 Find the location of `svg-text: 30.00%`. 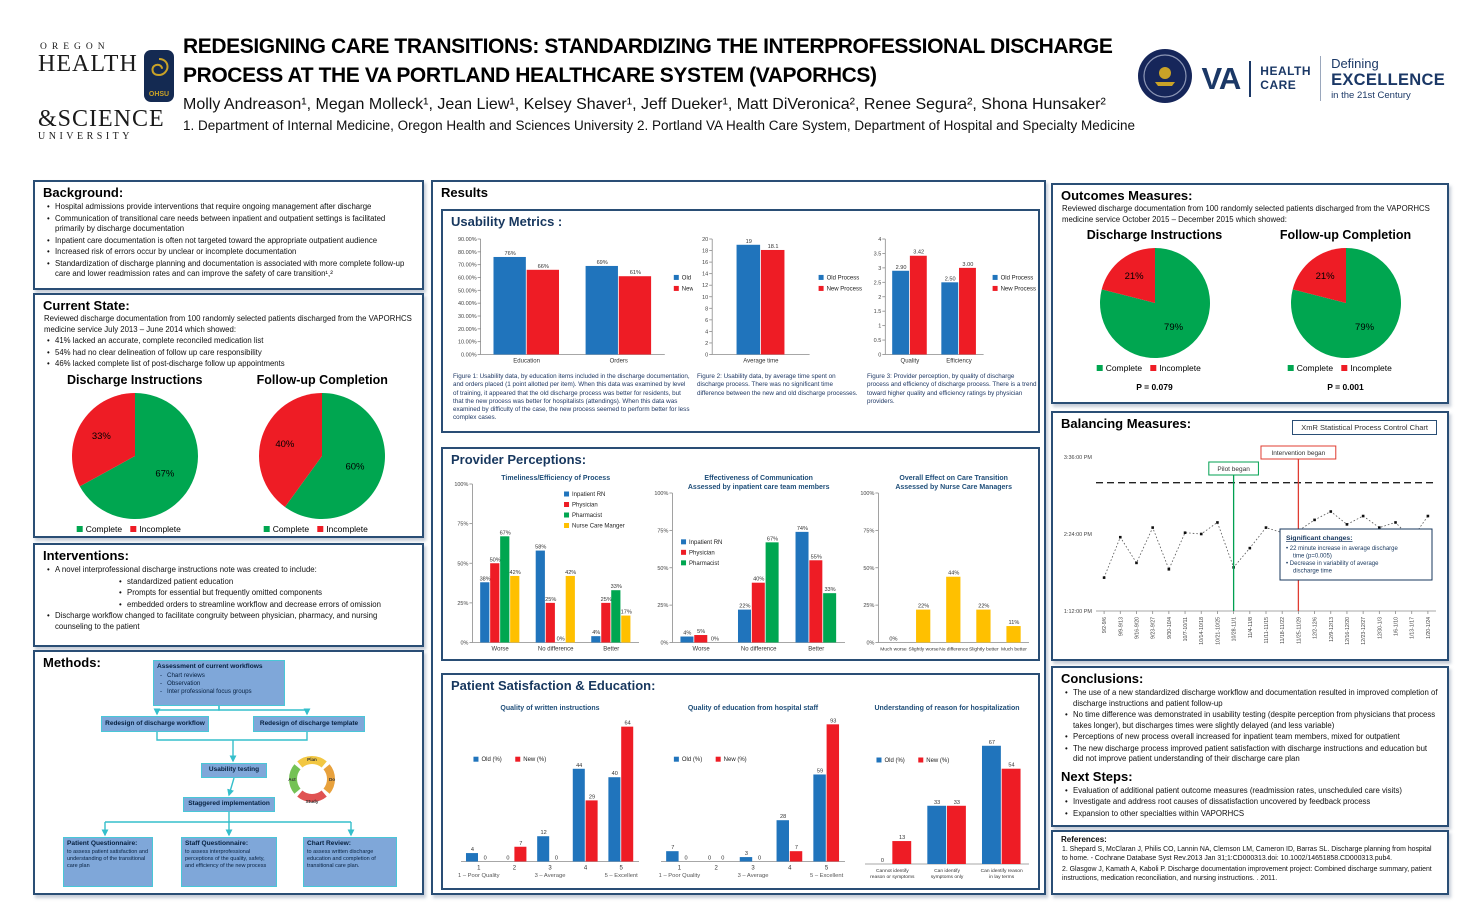

svg-text: 30.00% is located at coordinates (467, 317).